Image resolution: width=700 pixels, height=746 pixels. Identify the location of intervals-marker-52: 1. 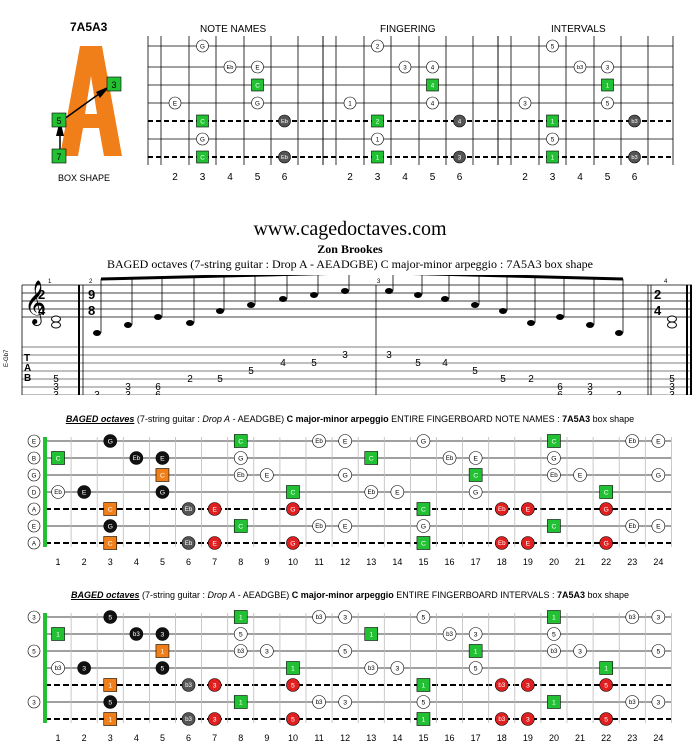
(423, 719).